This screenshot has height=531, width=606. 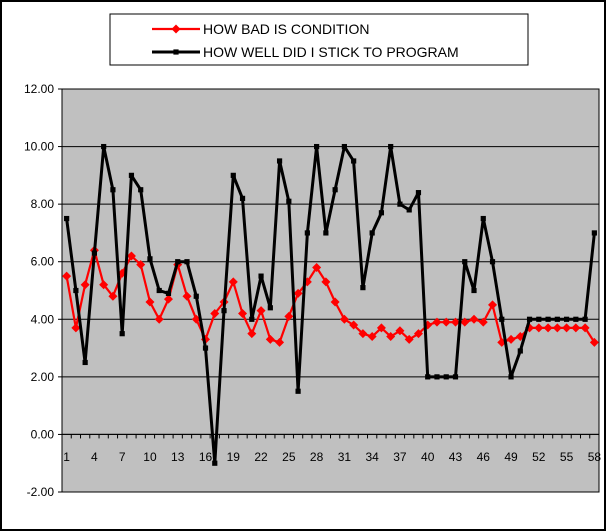 I want to click on x-tick-label: 43, so click(x=456, y=457).